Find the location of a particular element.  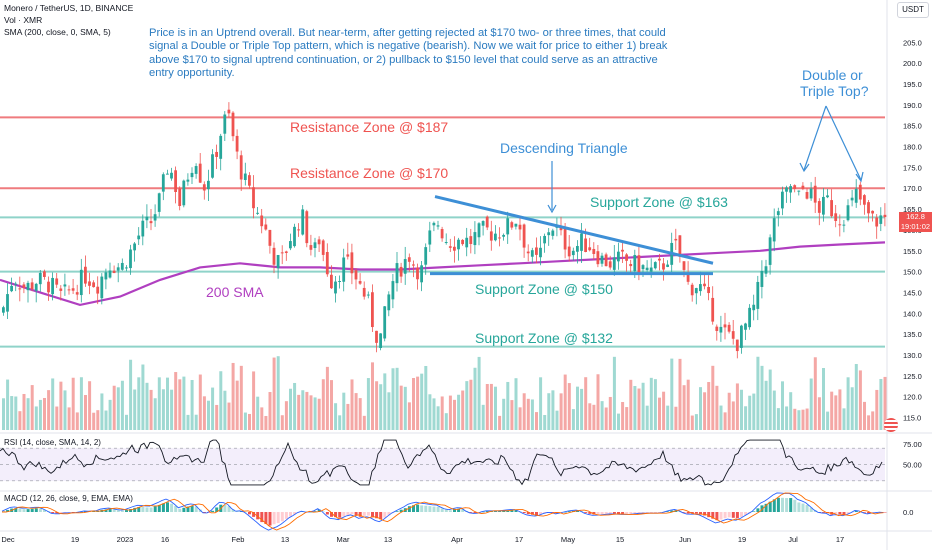

volume-indicator-label: Vol · XMR is located at coordinates (23, 20).